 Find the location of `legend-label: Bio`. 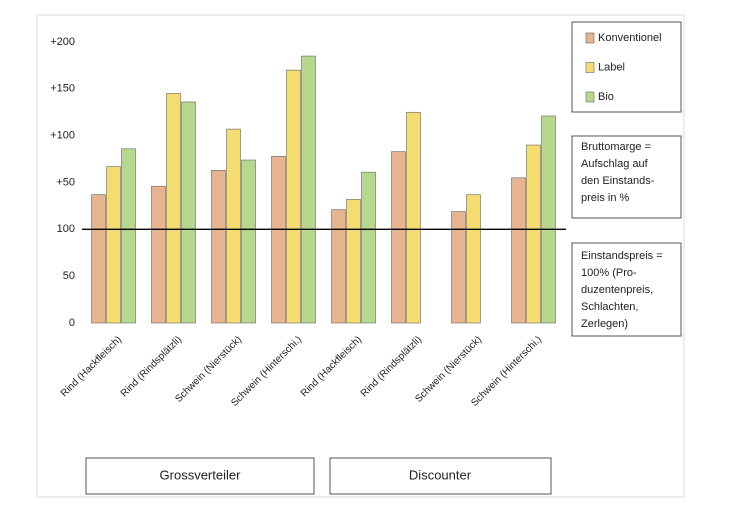

legend-label: Bio is located at coordinates (606, 97).